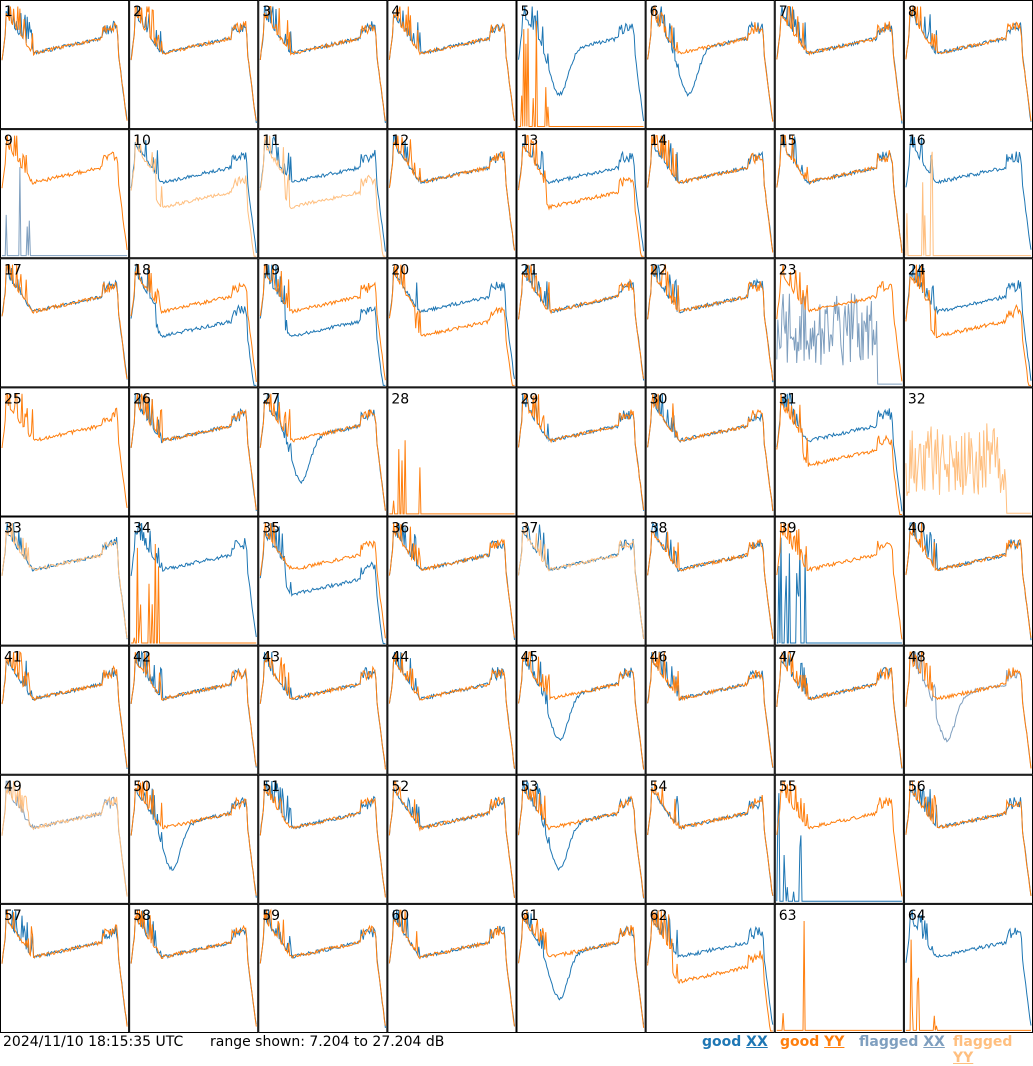 The width and height of the screenshot is (1033, 1066). I want to click on legend-good-xx-pol: XX, so click(757, 1042).